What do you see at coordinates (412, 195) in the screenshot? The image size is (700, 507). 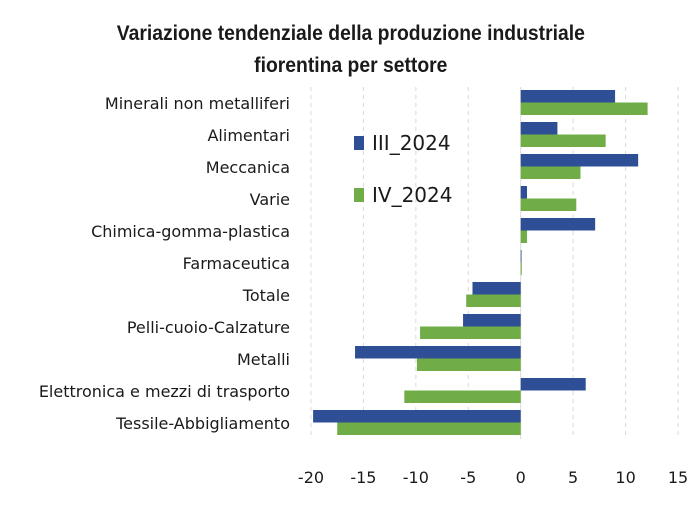 I see `legend-label: IV_2024` at bounding box center [412, 195].